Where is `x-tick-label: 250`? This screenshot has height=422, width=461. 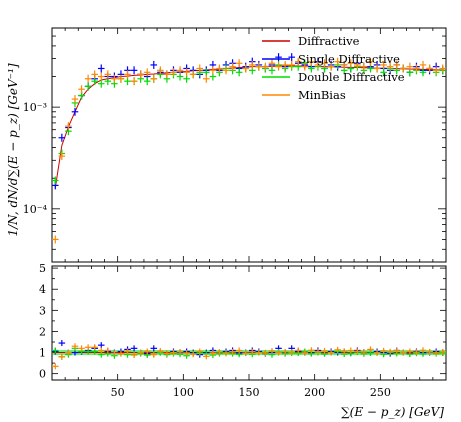 x-tick-label: 250 is located at coordinates (380, 392).